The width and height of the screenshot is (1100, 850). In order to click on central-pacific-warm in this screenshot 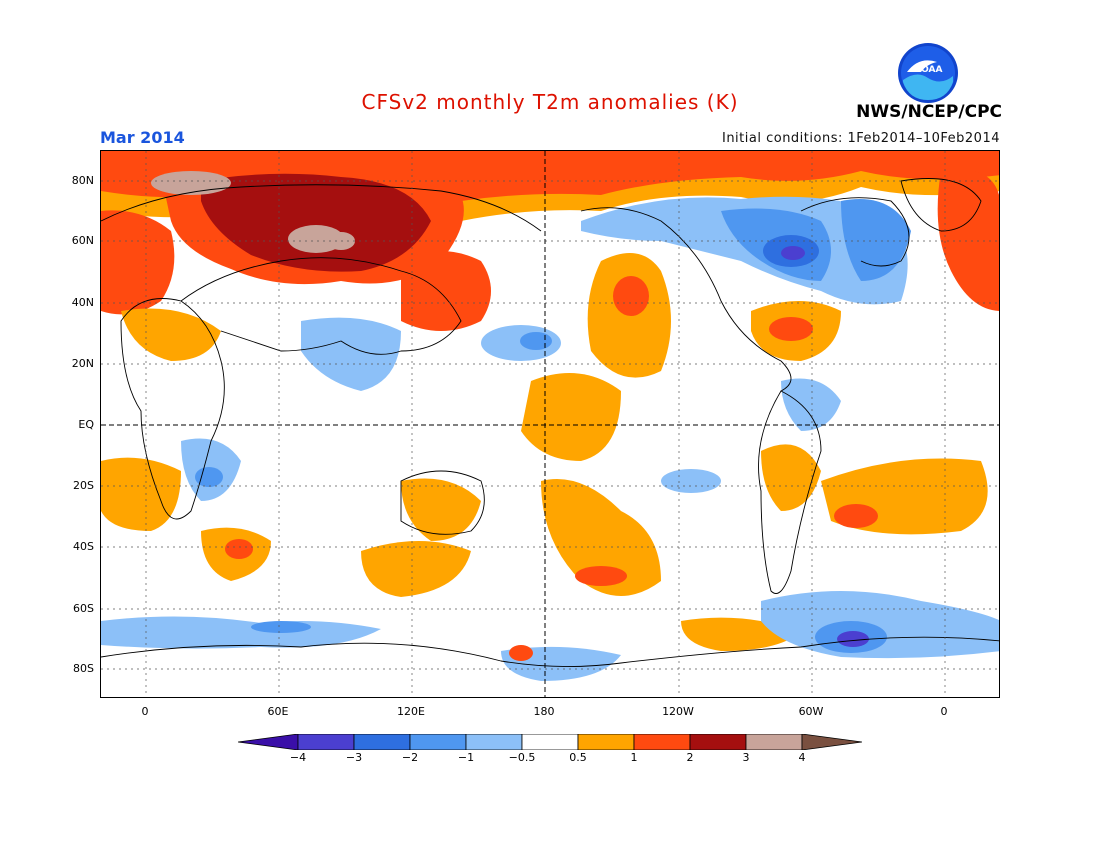, I will do `click(571, 417)`.